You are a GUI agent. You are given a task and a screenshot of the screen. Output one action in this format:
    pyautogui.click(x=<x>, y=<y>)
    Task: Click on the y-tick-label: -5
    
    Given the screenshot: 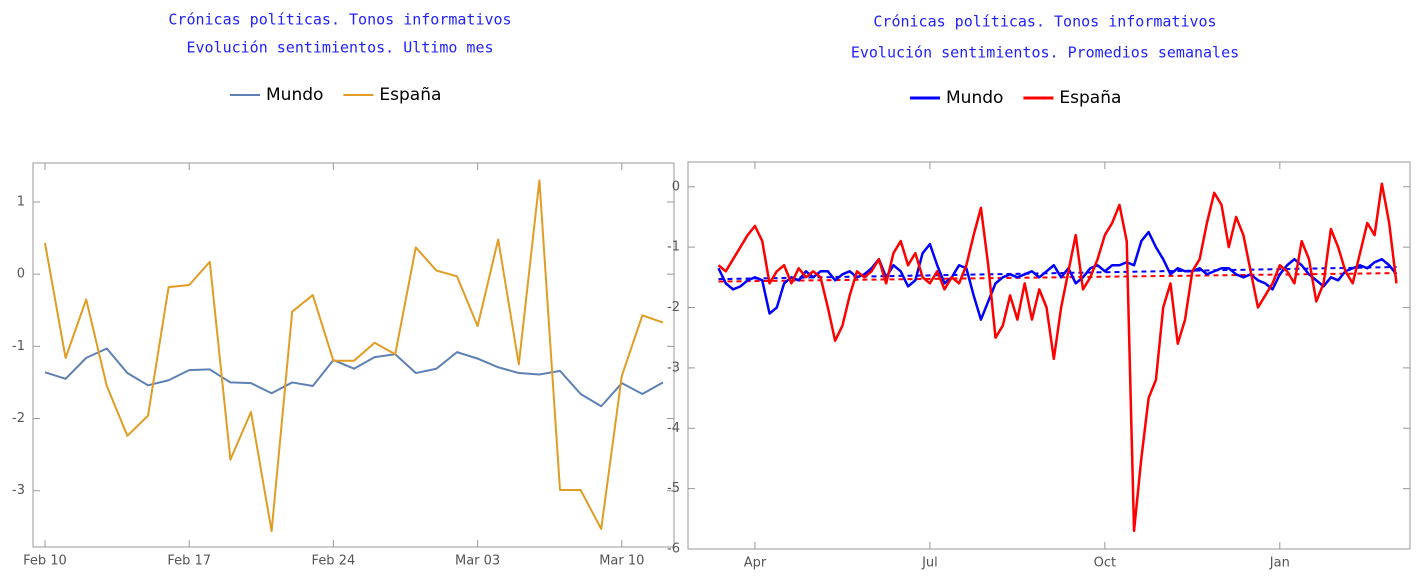 What is the action you would take?
    pyautogui.click(x=673, y=488)
    